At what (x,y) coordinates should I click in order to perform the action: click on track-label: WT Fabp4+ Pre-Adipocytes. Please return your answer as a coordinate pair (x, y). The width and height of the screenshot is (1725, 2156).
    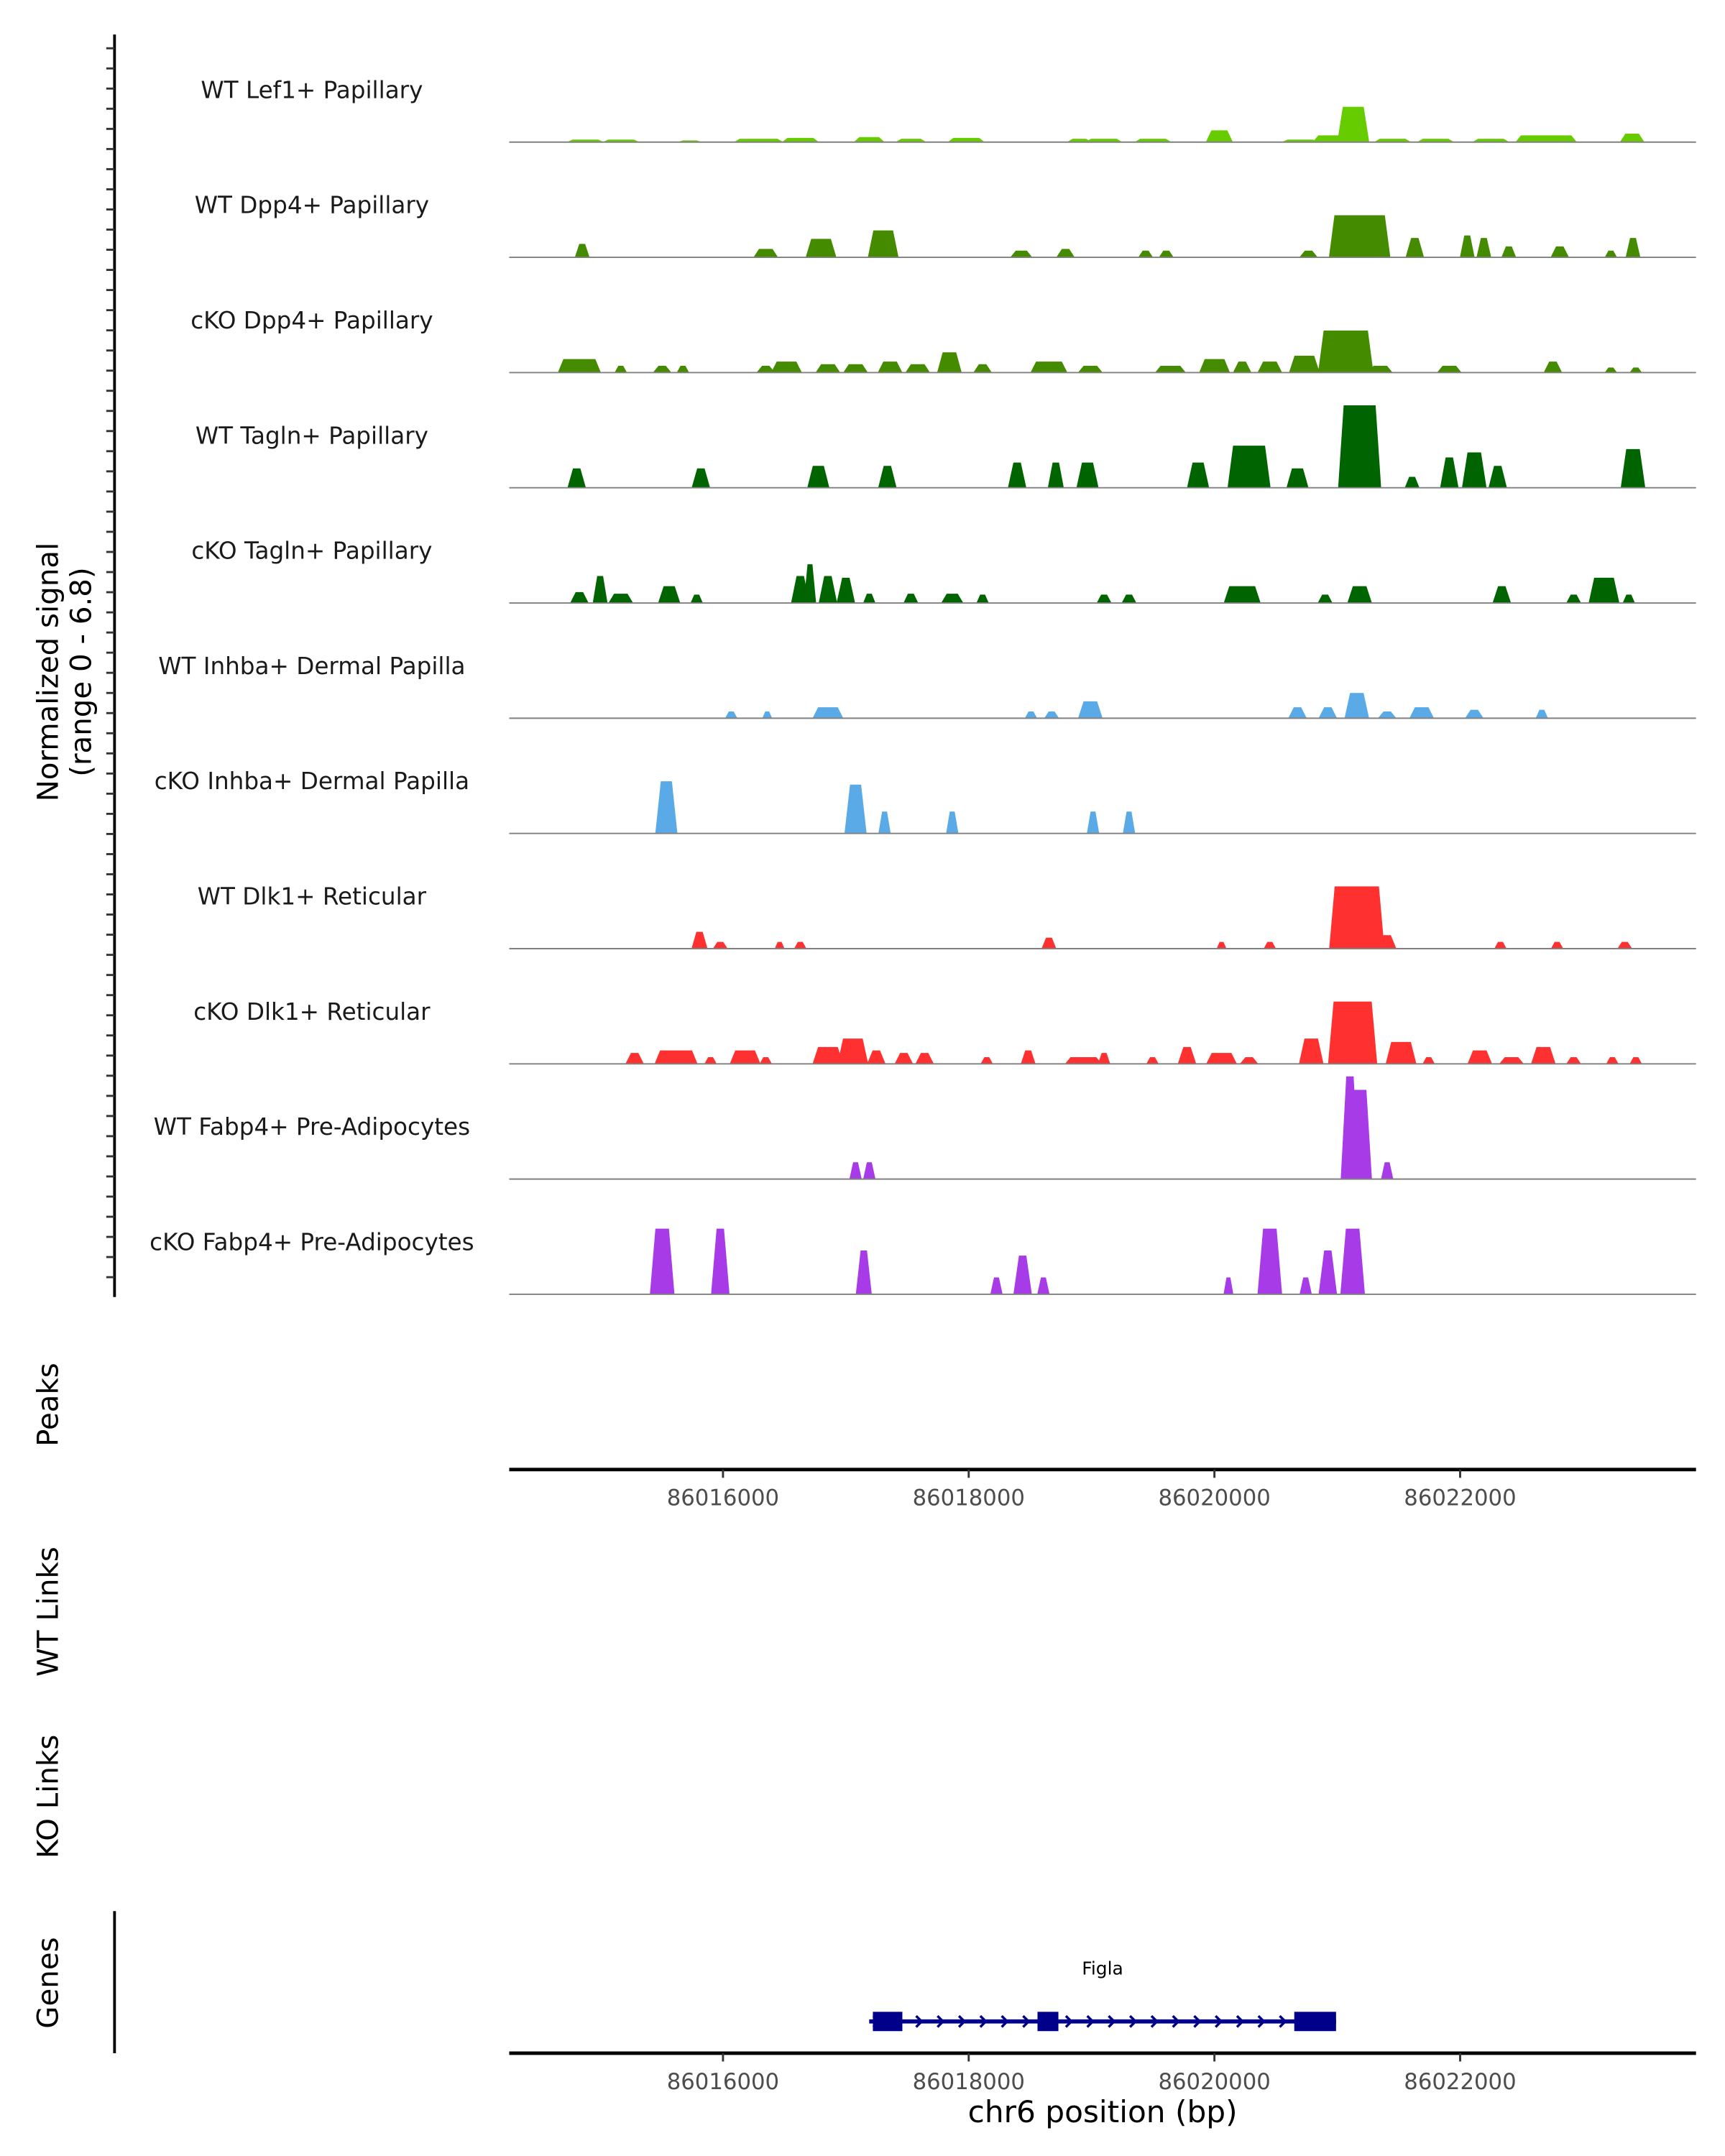
    Looking at the image, I should click on (312, 1127).